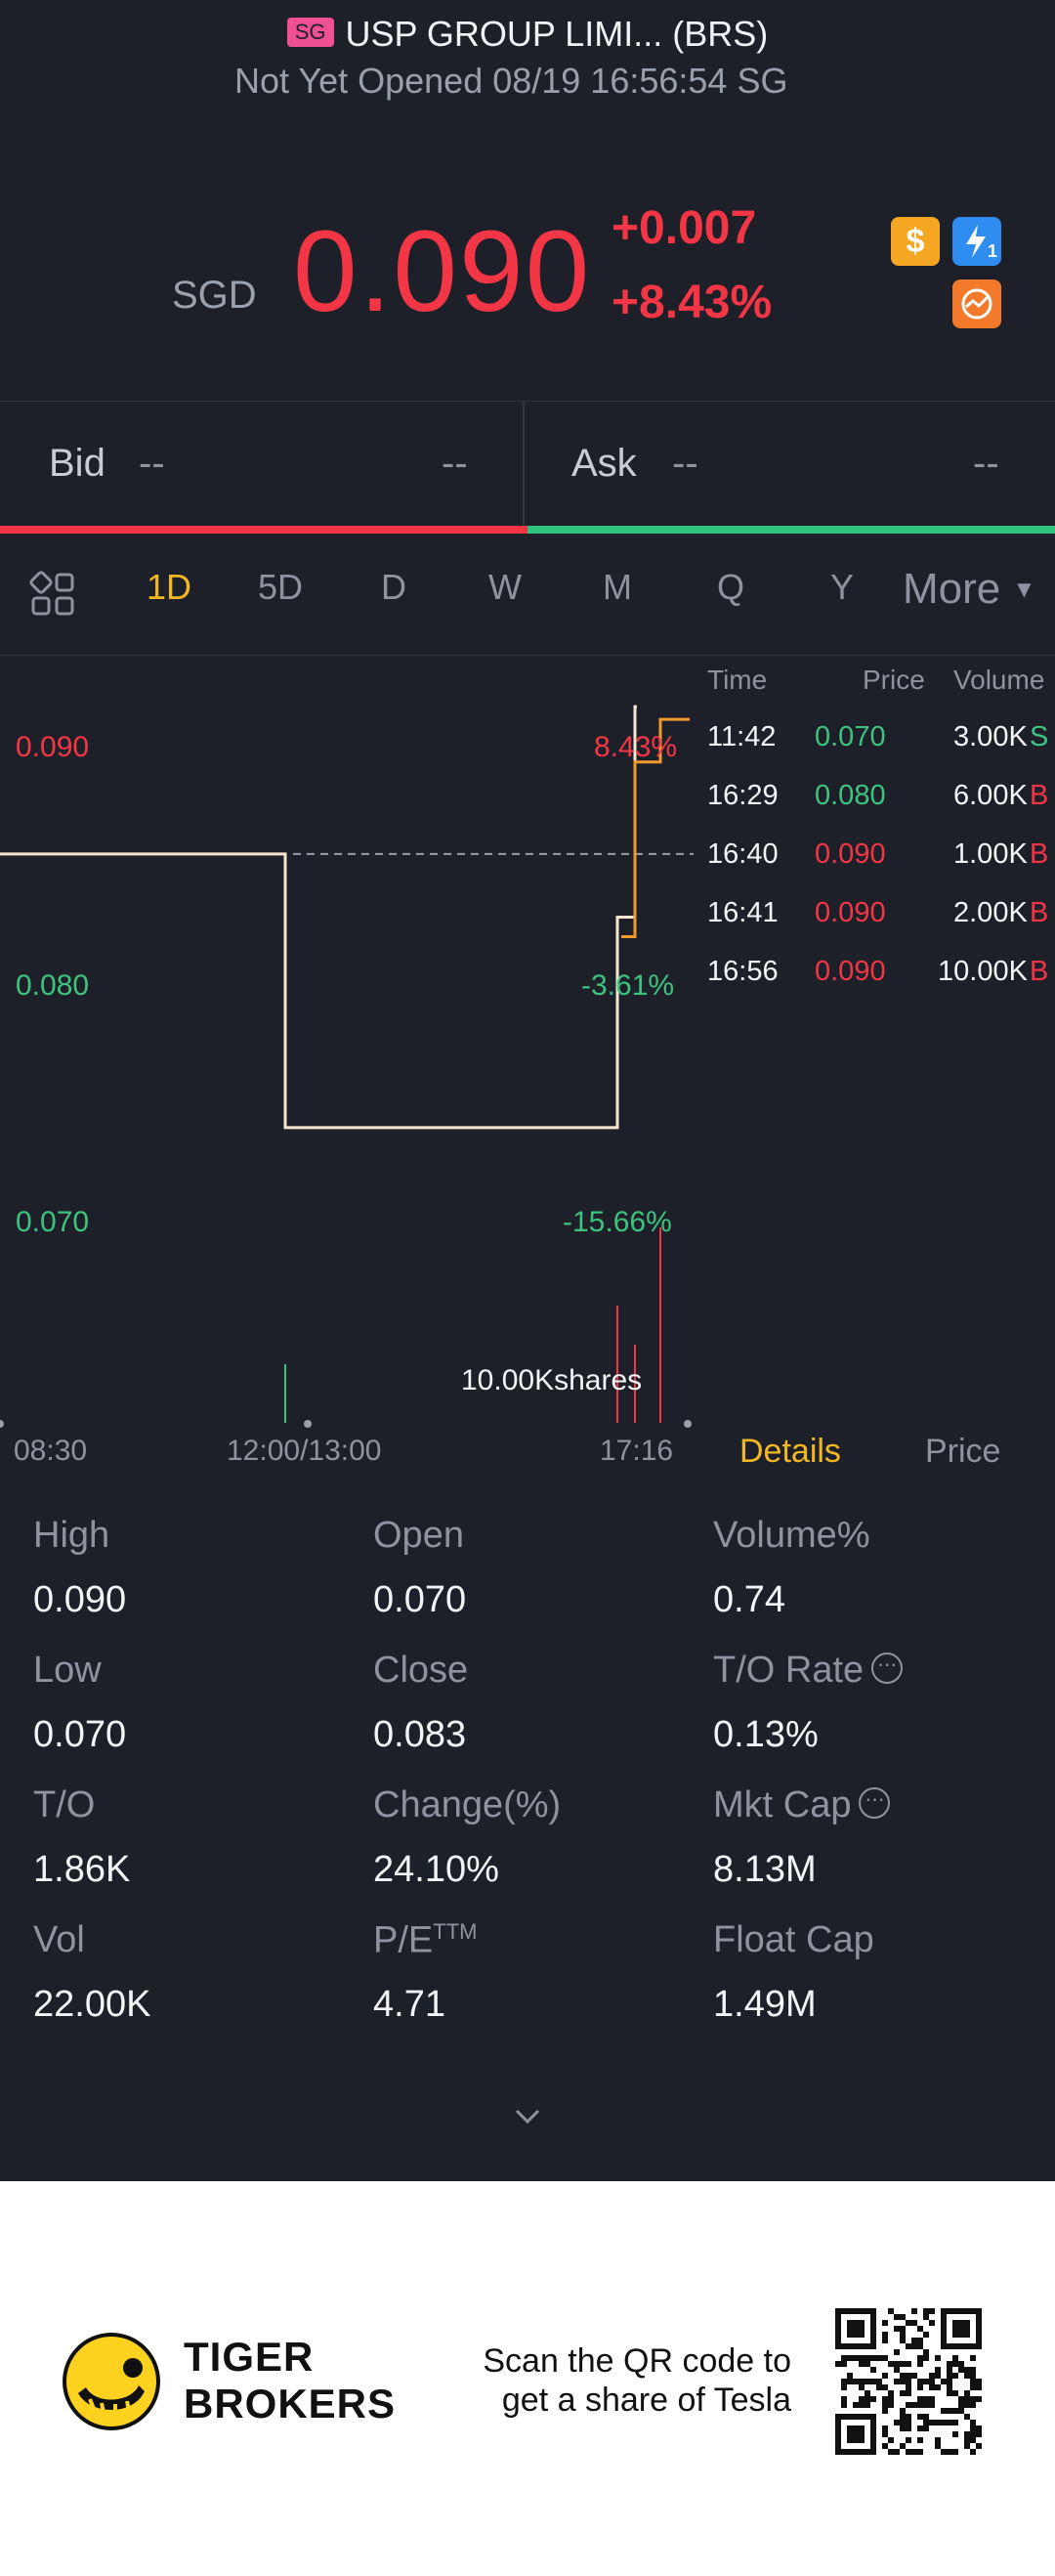 The width and height of the screenshot is (1055, 2576). Describe the element at coordinates (743, 796) in the screenshot. I see `trade-time: 16:29` at that location.